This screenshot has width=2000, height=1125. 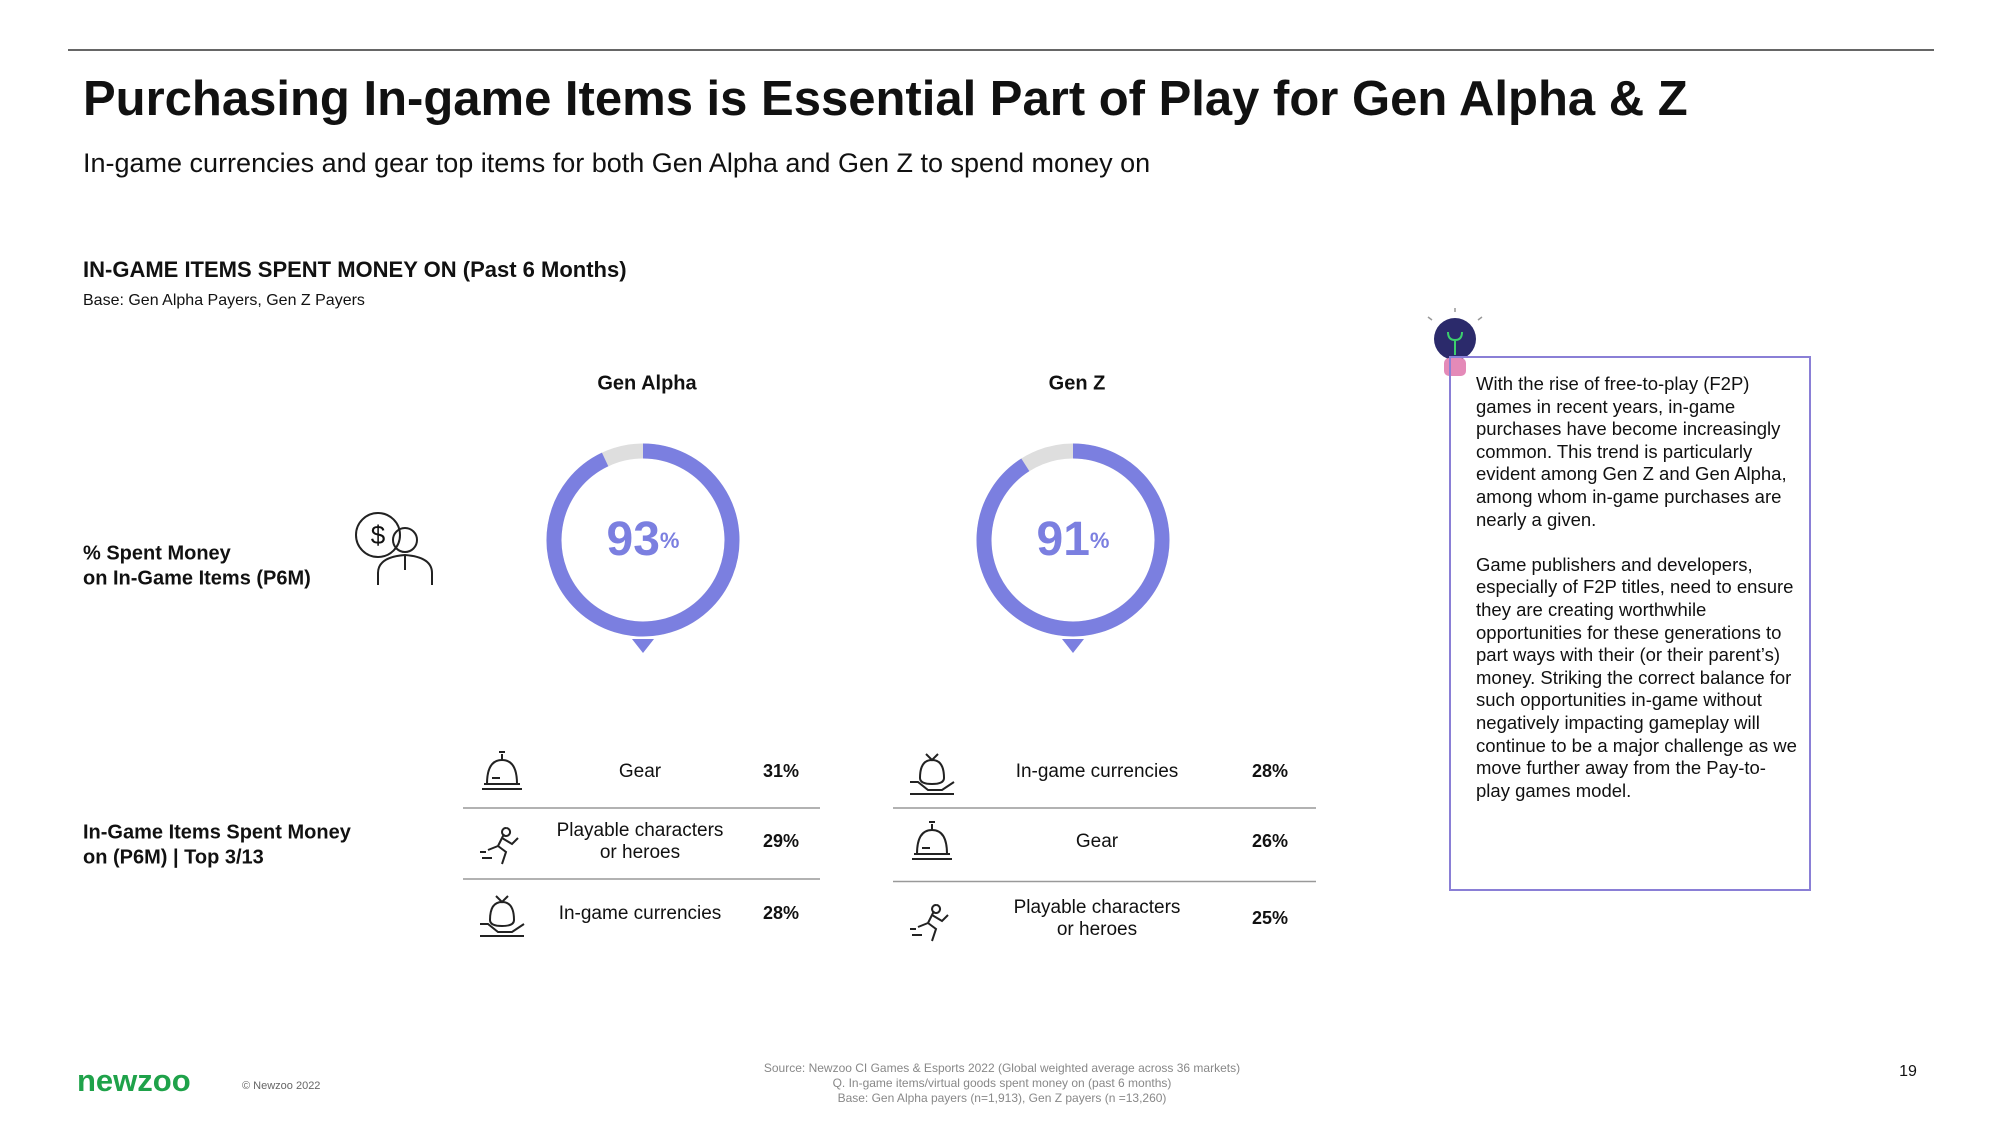 I want to click on row-label: on (P6M) | Top 3/13, so click(x=173, y=857).